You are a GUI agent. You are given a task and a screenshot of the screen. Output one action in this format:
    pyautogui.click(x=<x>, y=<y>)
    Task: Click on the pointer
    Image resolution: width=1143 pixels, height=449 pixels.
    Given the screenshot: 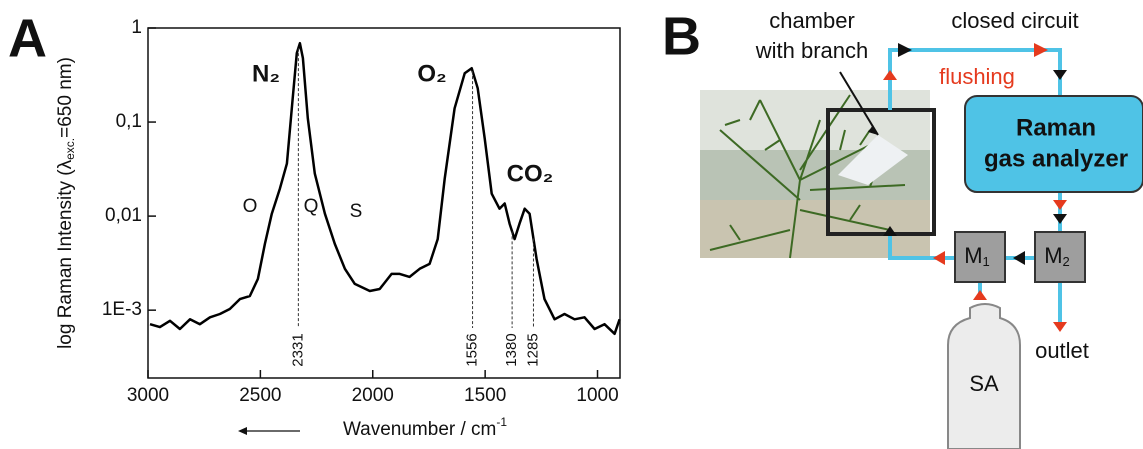 What is the action you would take?
    pyautogui.click(x=859, y=103)
    